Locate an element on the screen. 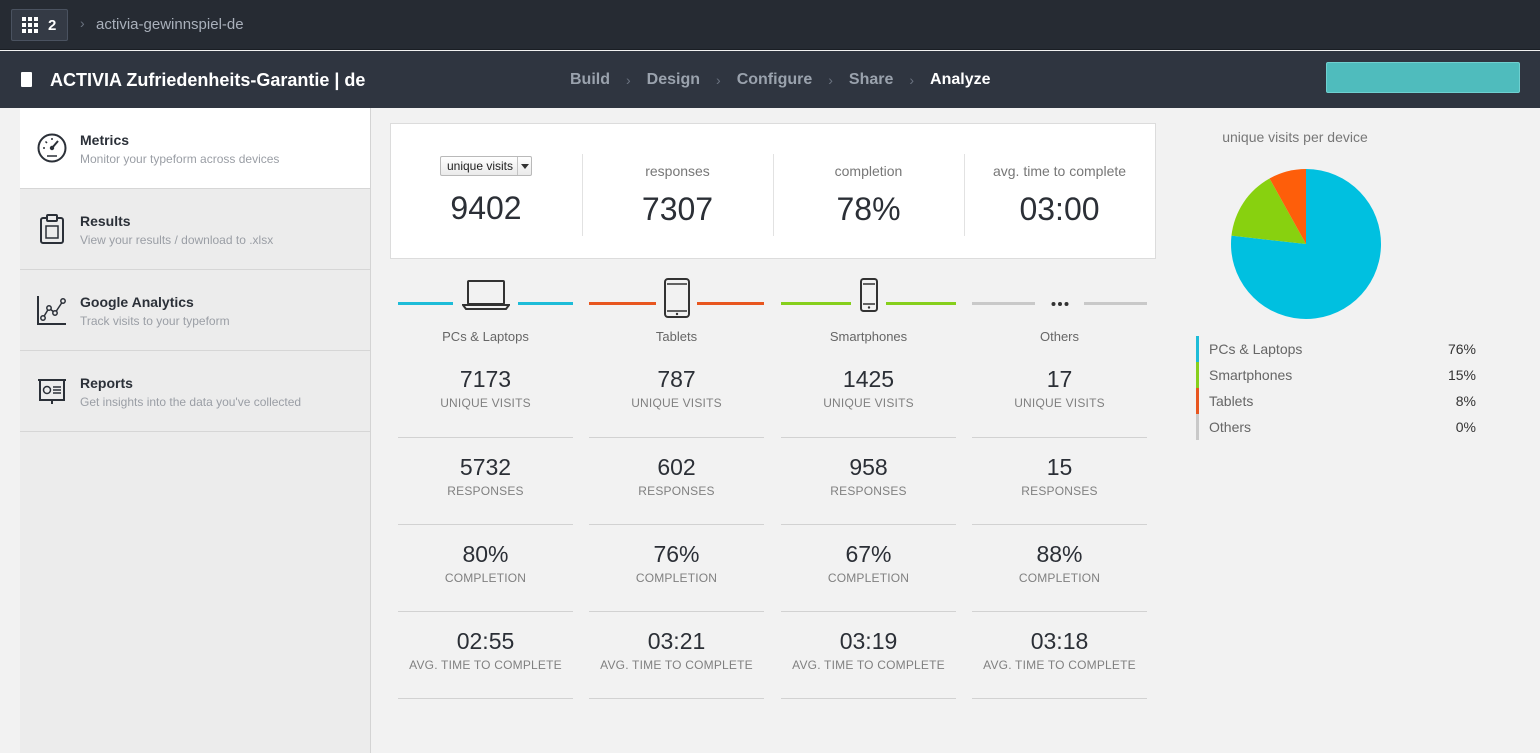  summary-responses-label: responses is located at coordinates (677, 171).